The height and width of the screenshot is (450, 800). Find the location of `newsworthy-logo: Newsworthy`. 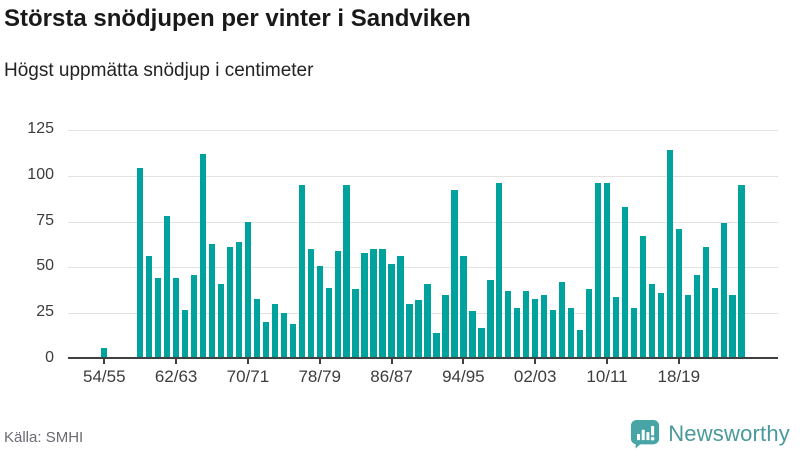

newsworthy-logo: Newsworthy is located at coordinates (710, 434).